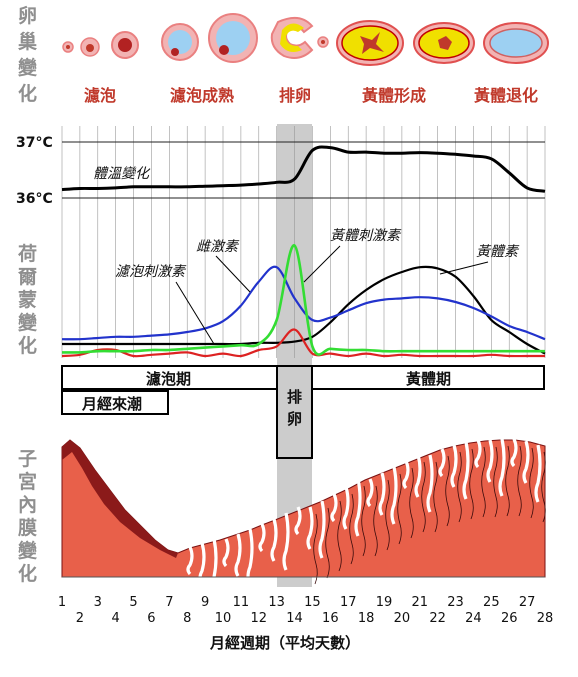  What do you see at coordinates (34, 199) in the screenshot?
I see `temp-36-label: 36°C` at bounding box center [34, 199].